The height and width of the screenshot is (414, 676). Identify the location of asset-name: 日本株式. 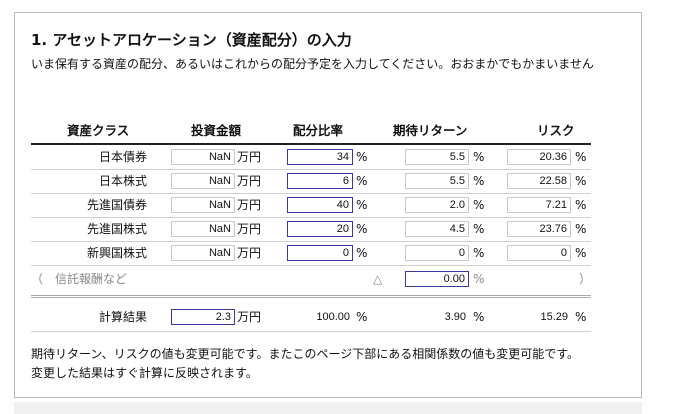
(122, 181).